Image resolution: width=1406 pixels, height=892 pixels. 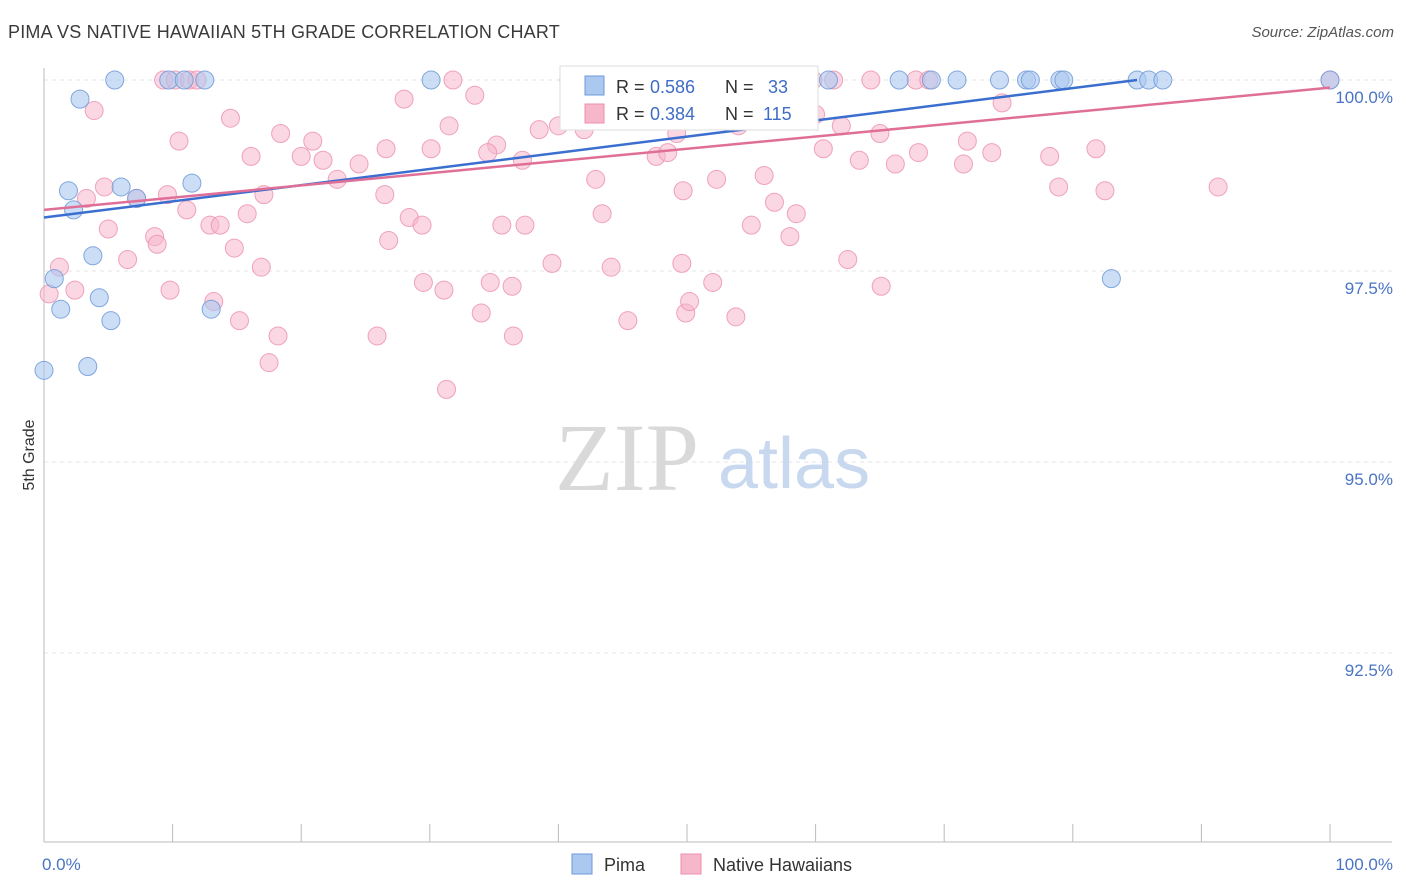 What do you see at coordinates (627, 457) in the screenshot?
I see `watermark-zip: ZIP` at bounding box center [627, 457].